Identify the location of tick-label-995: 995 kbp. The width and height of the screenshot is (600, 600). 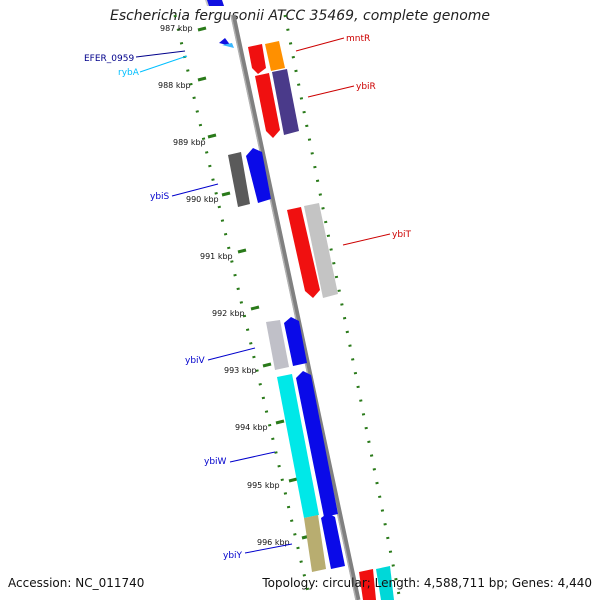
(263, 485).